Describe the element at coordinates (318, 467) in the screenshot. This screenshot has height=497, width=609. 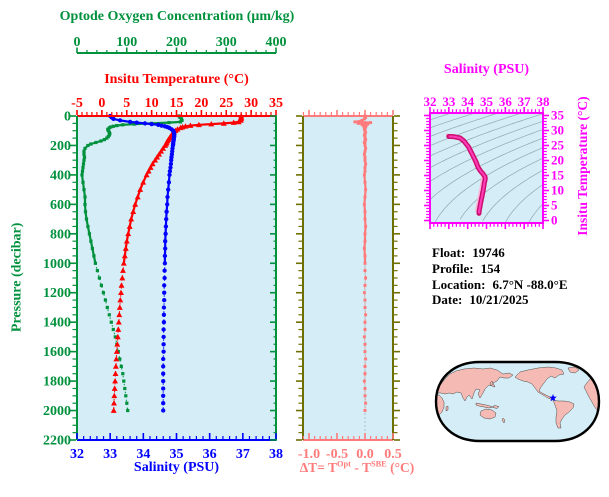
I see `delta-title-part: ΔT= T` at that location.